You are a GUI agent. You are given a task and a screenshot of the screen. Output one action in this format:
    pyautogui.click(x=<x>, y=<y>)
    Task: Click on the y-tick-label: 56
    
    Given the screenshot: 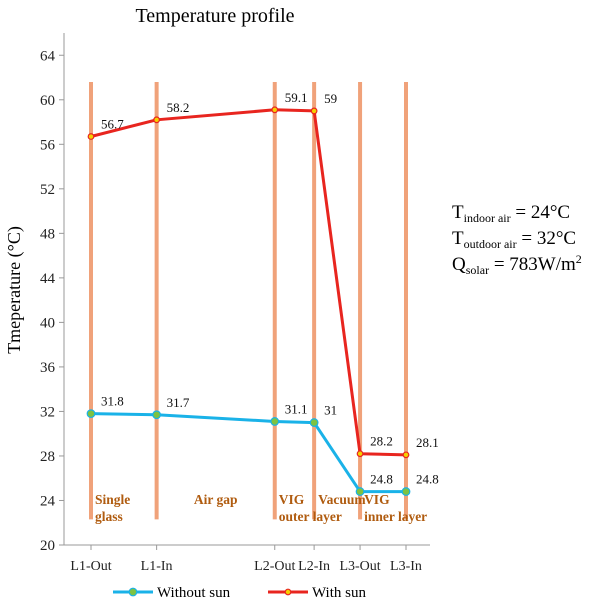 What is the action you would take?
    pyautogui.click(x=48, y=145)
    